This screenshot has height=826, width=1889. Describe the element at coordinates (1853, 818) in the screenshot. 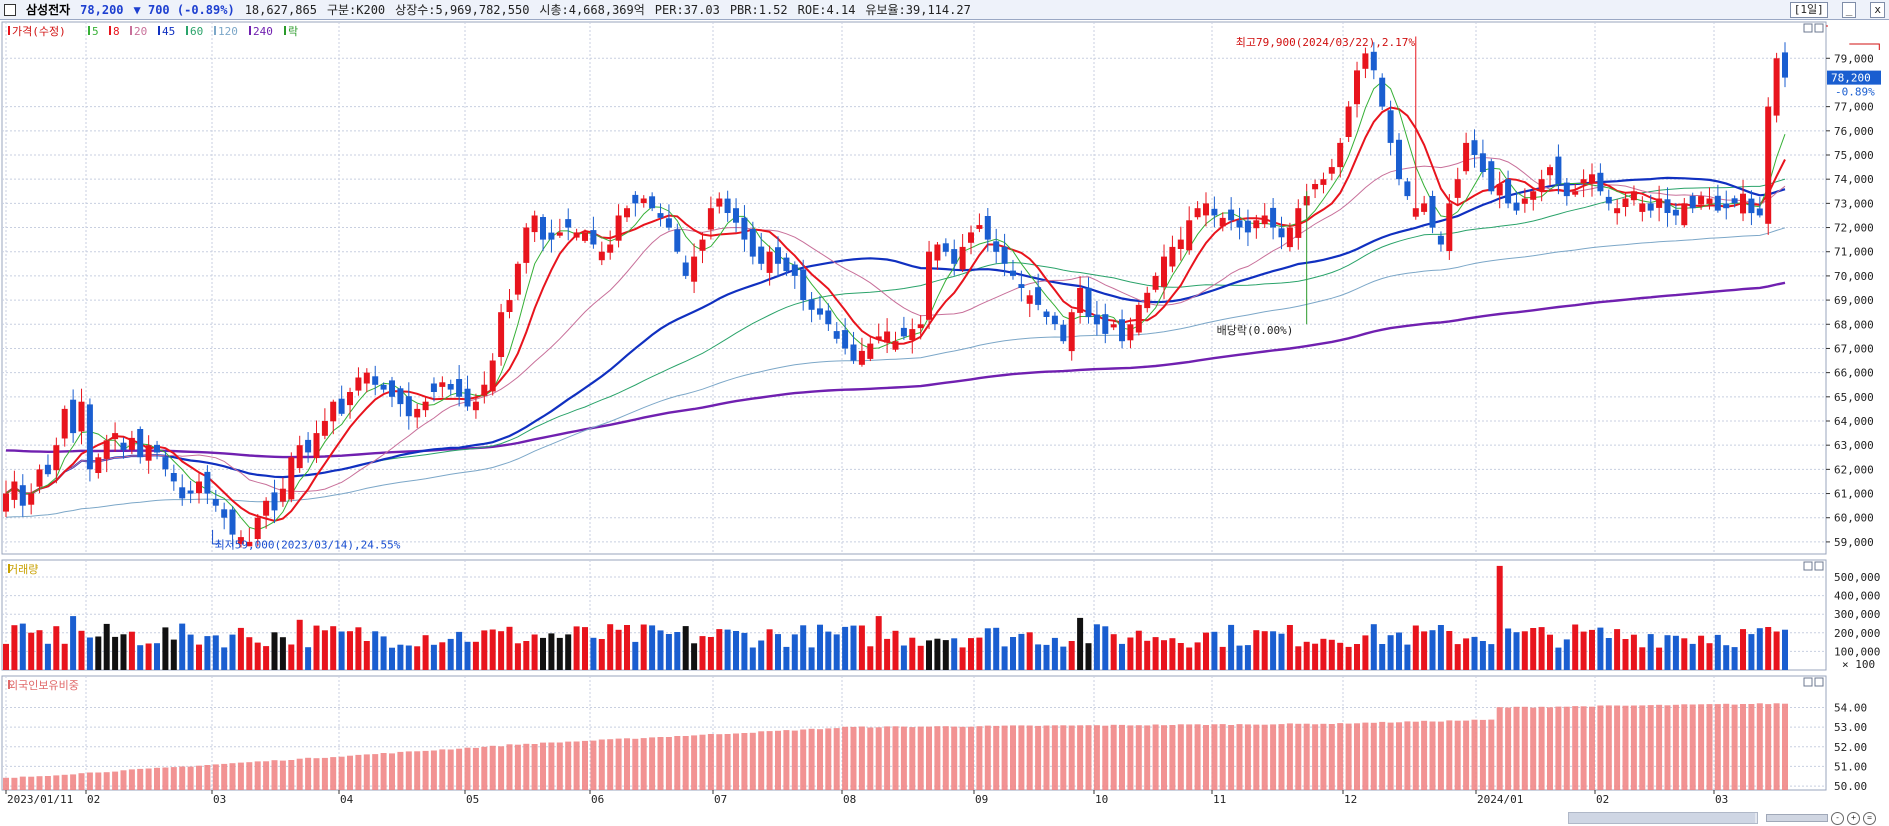

I see `zoom-in-icon: +` at that location.